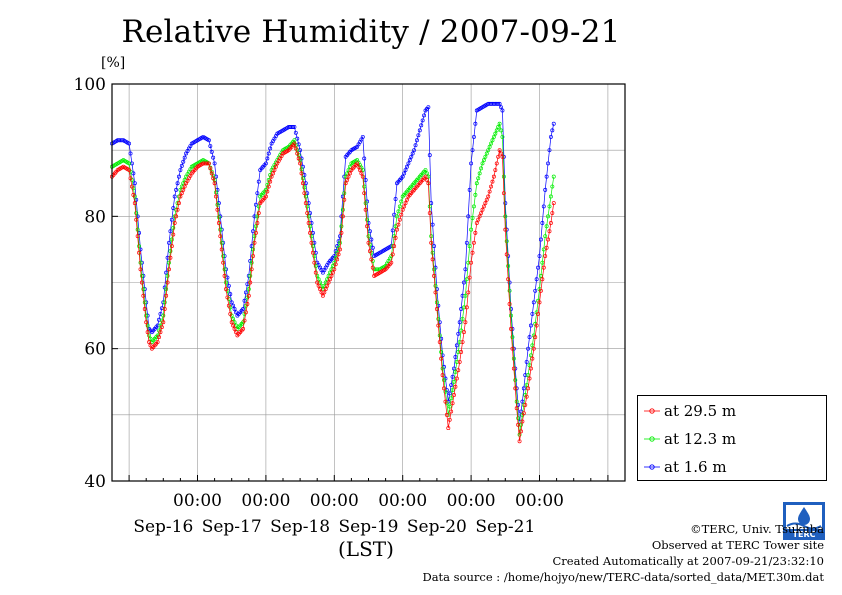 The height and width of the screenshot is (595, 842). Describe the element at coordinates (804, 521) in the screenshot. I see `terc-logo: TERC` at that location.